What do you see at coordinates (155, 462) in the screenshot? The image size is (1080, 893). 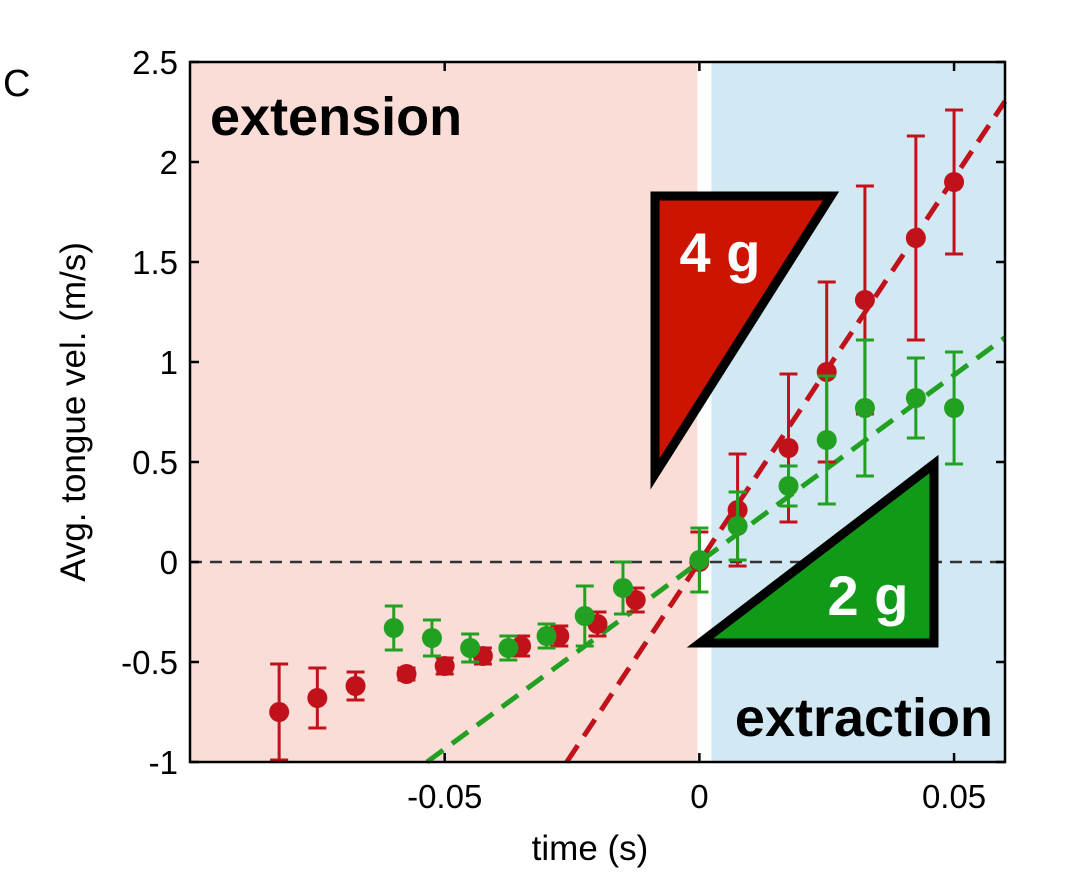 I see `y-tick-label: 0.5` at bounding box center [155, 462].